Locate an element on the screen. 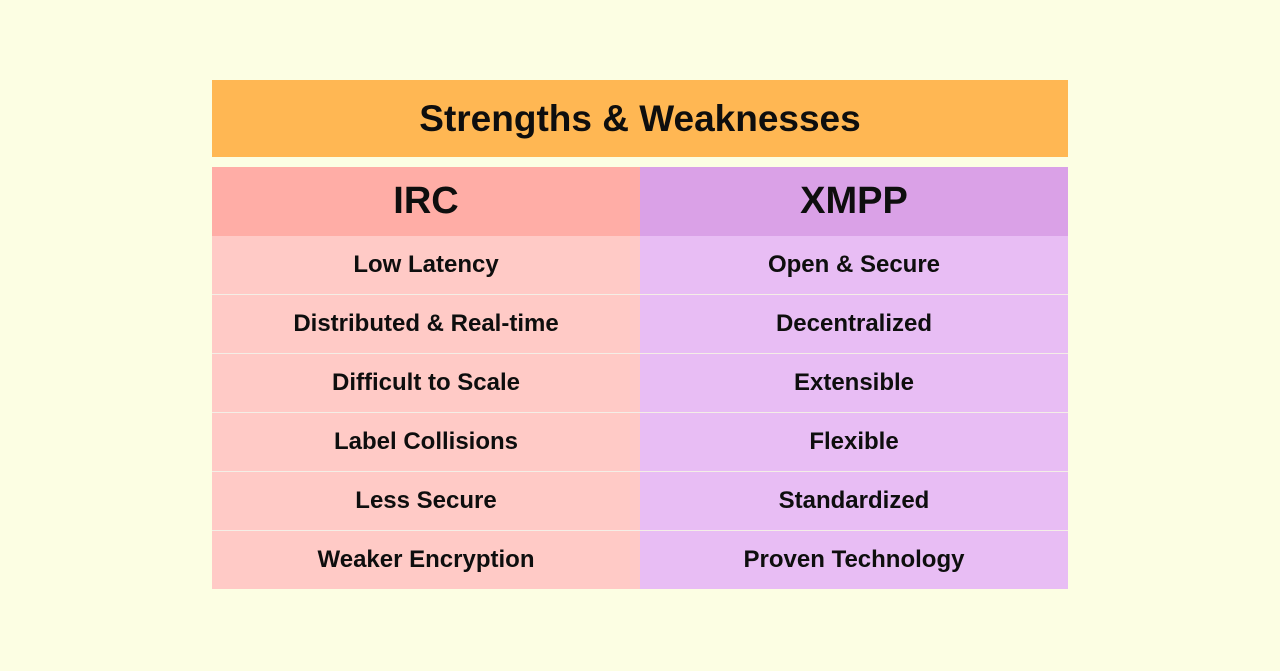 This screenshot has width=1280, height=671. page-title: Strengths & Weaknesses is located at coordinates (640, 118).